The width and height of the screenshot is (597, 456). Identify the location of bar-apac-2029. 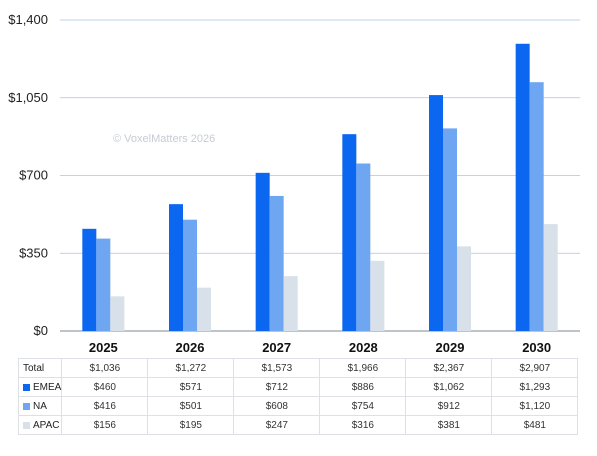
(464, 288).